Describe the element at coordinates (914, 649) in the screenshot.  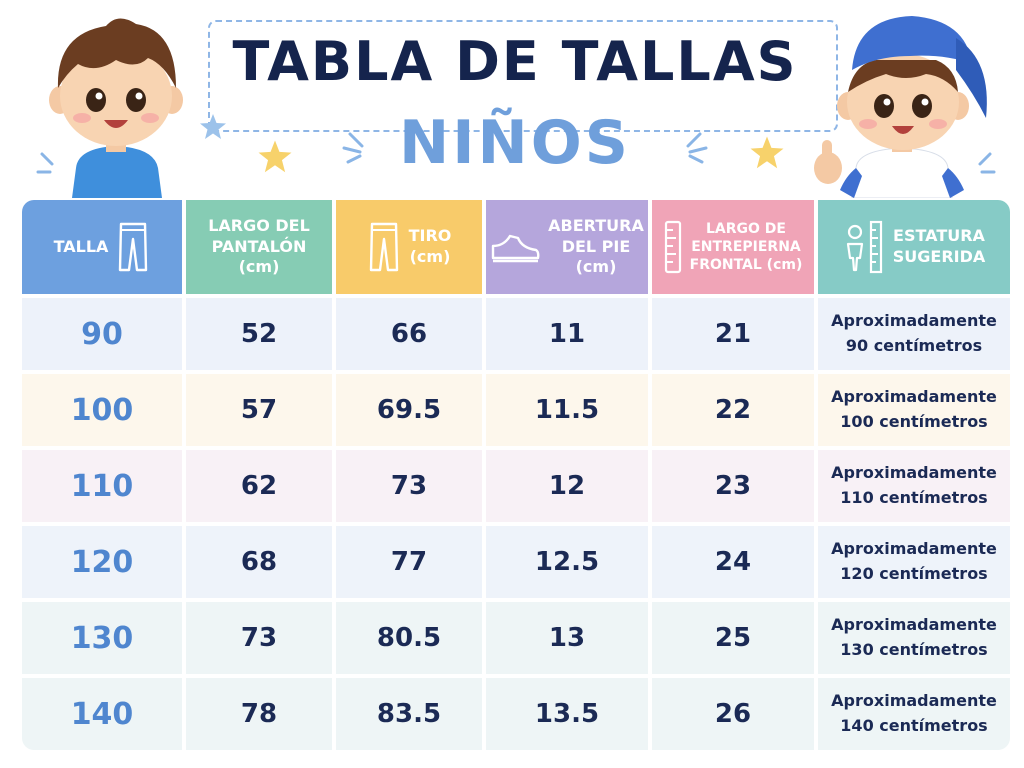
I see `estatura-line2: 130 centímetros` at that location.